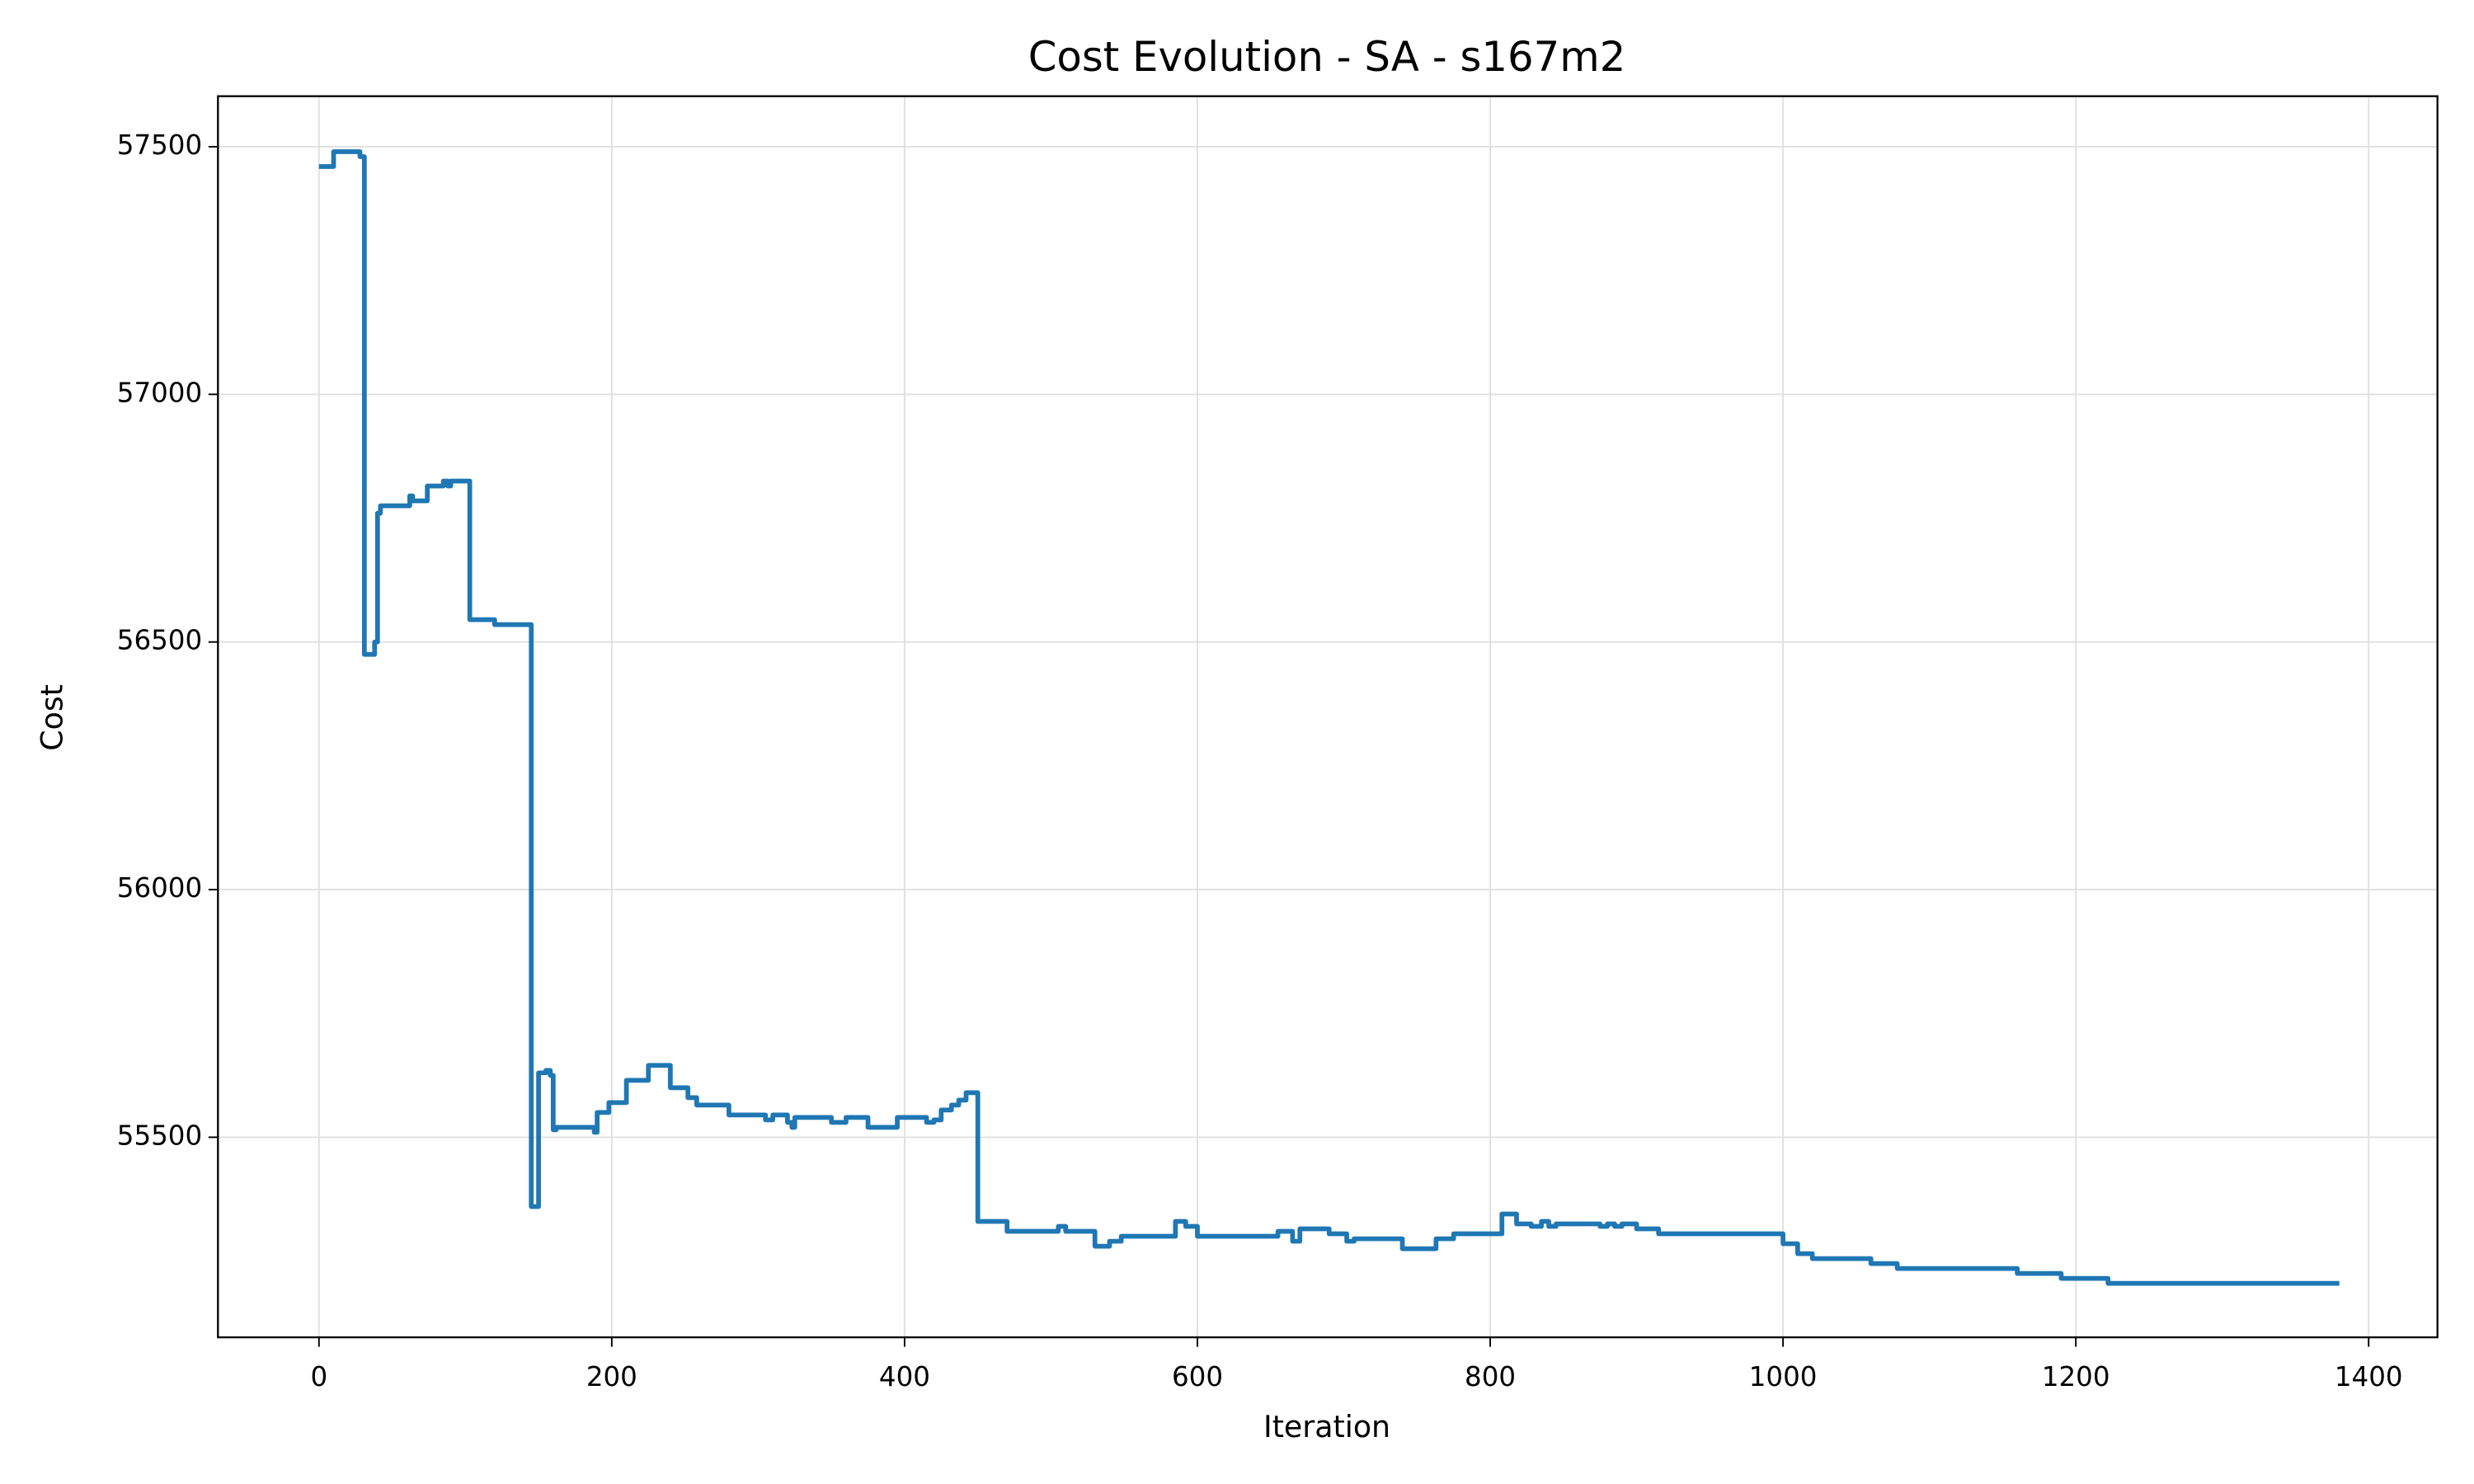  What do you see at coordinates (904, 1376) in the screenshot?
I see `x-tick-label: 400` at bounding box center [904, 1376].